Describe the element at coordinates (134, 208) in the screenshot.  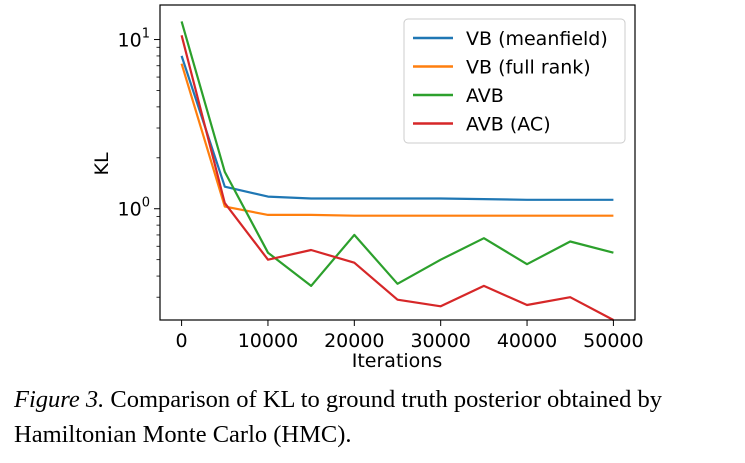
I see `y-tick-label: 10⁰` at that location.